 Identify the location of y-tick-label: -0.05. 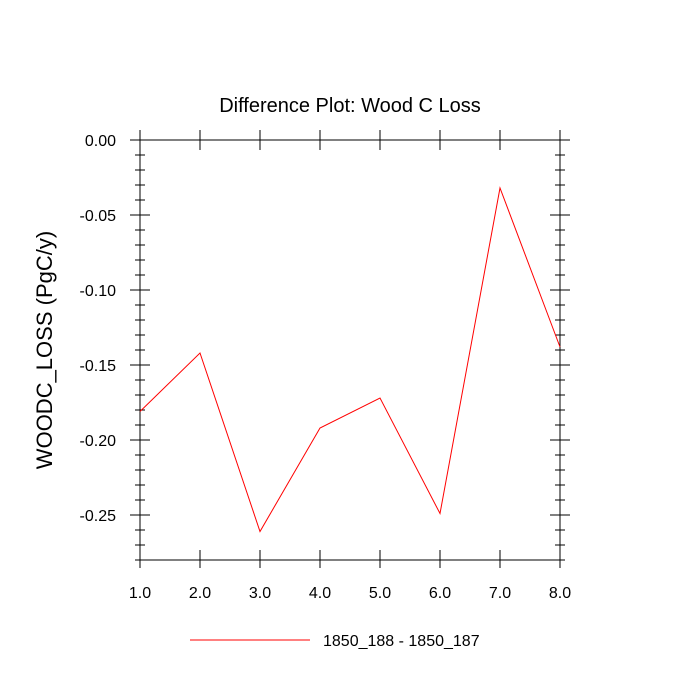
(98, 216).